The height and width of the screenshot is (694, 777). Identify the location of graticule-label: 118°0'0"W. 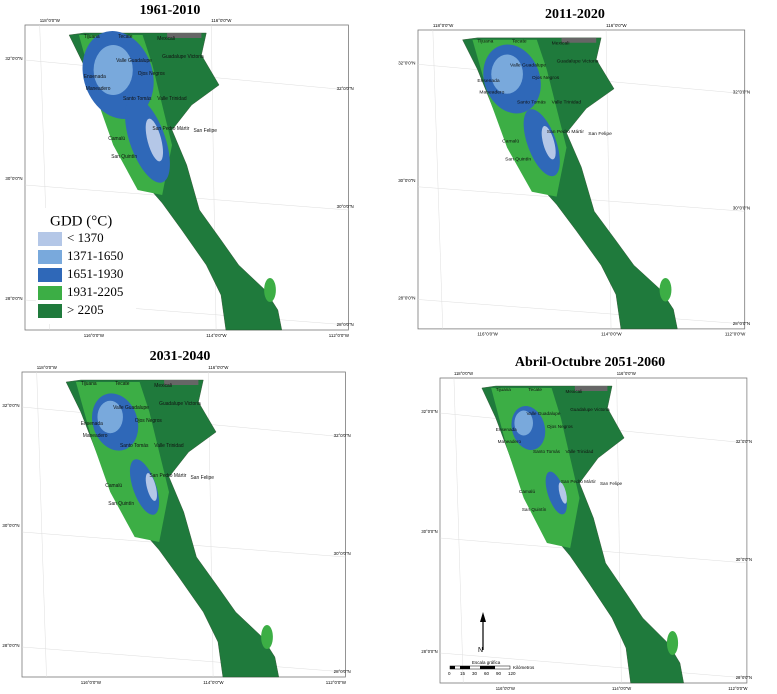
(443, 25).